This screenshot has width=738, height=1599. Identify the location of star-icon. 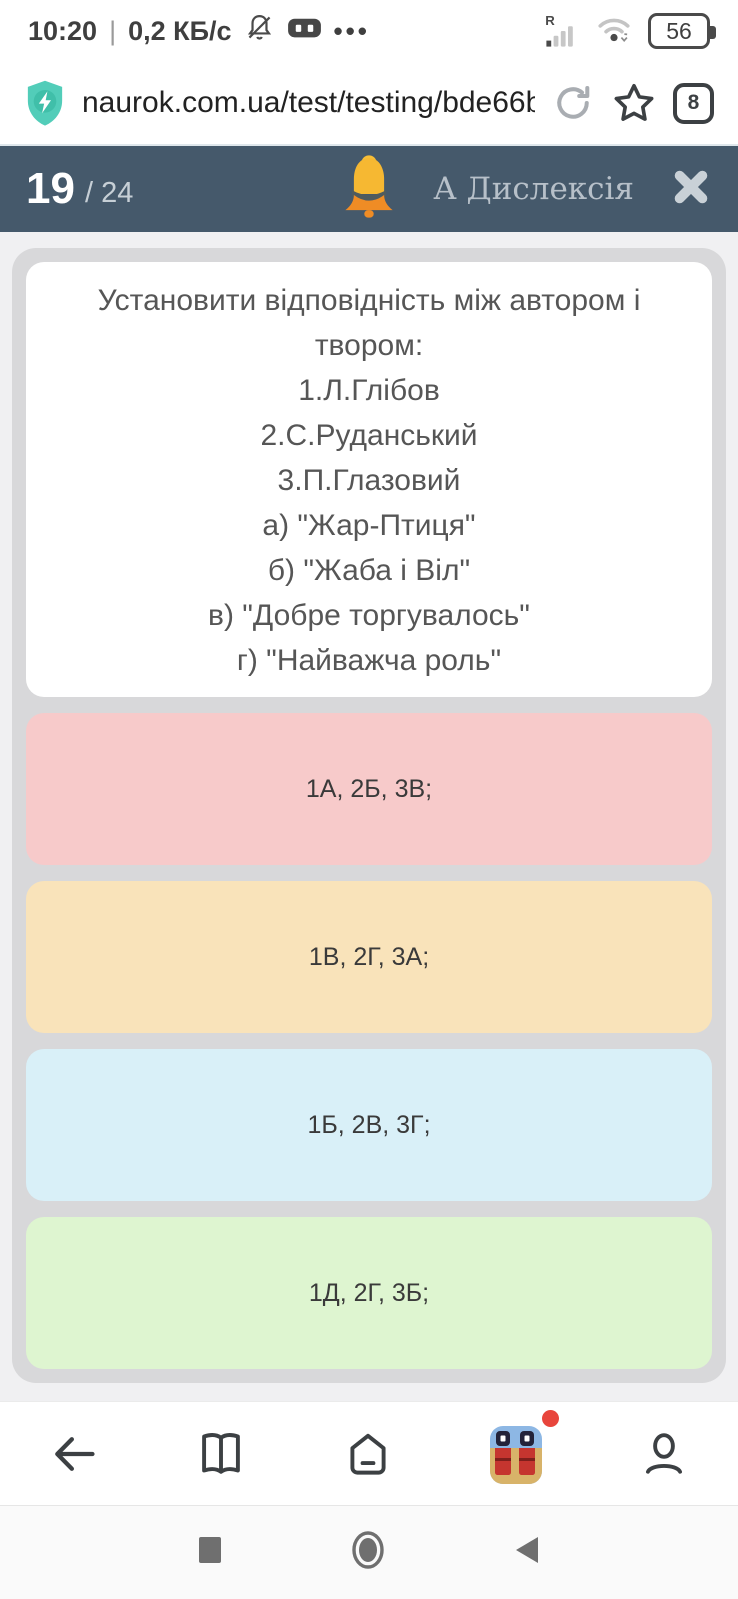
(634, 103).